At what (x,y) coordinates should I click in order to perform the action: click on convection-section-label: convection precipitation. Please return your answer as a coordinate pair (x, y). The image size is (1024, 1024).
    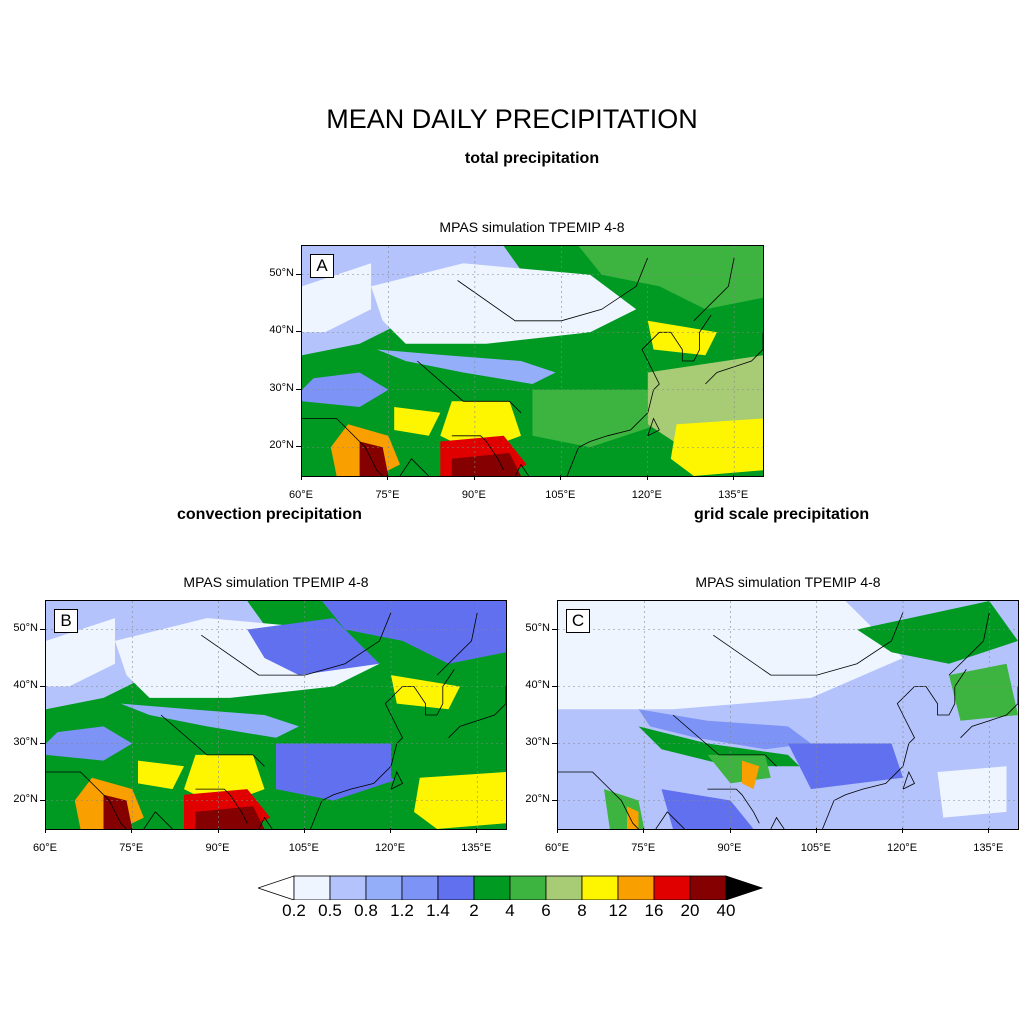
    Looking at the image, I should click on (269, 514).